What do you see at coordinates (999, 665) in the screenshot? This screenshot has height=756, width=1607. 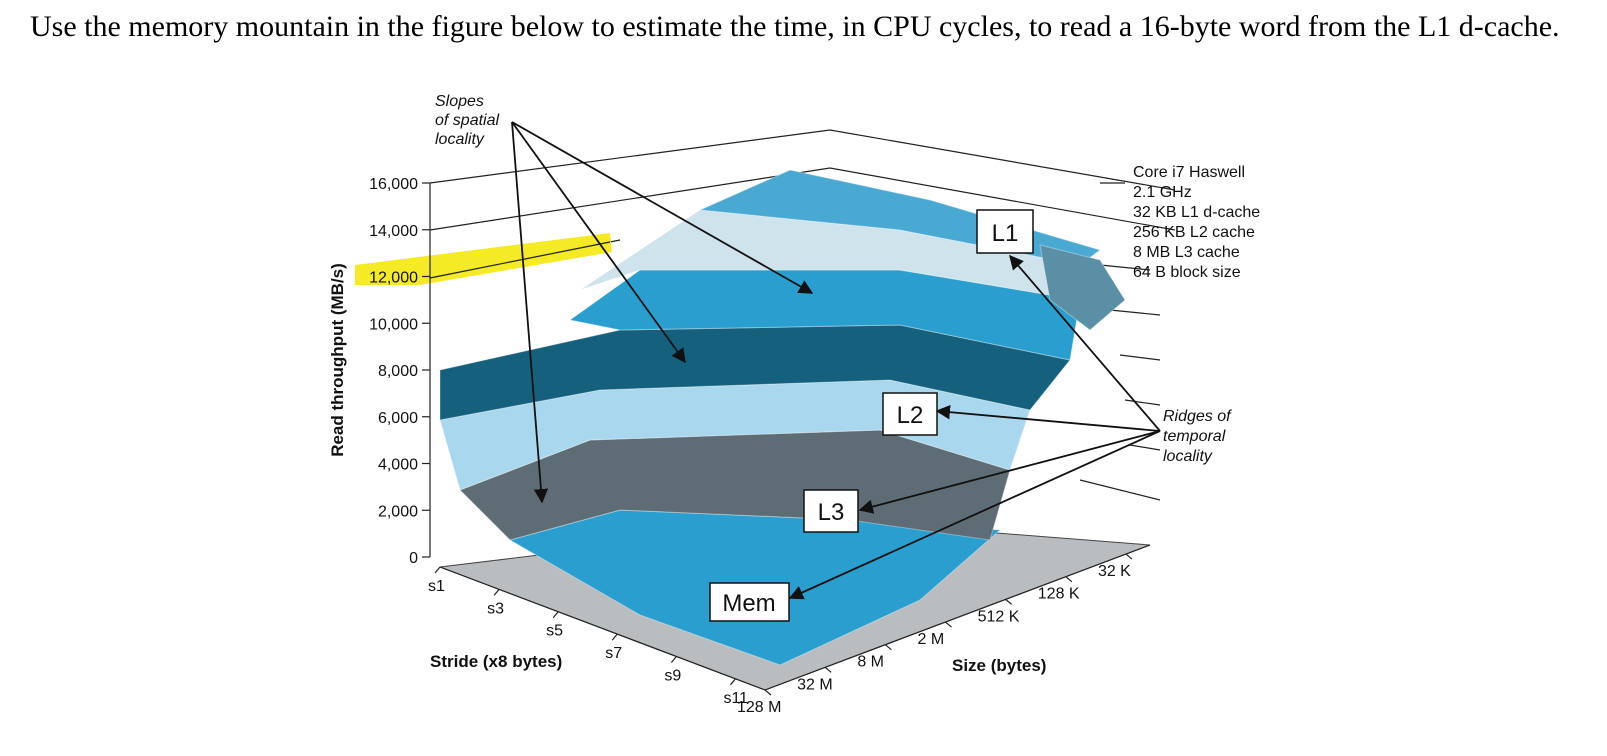 I see `size-axis-label: Size (bytes)` at bounding box center [999, 665].